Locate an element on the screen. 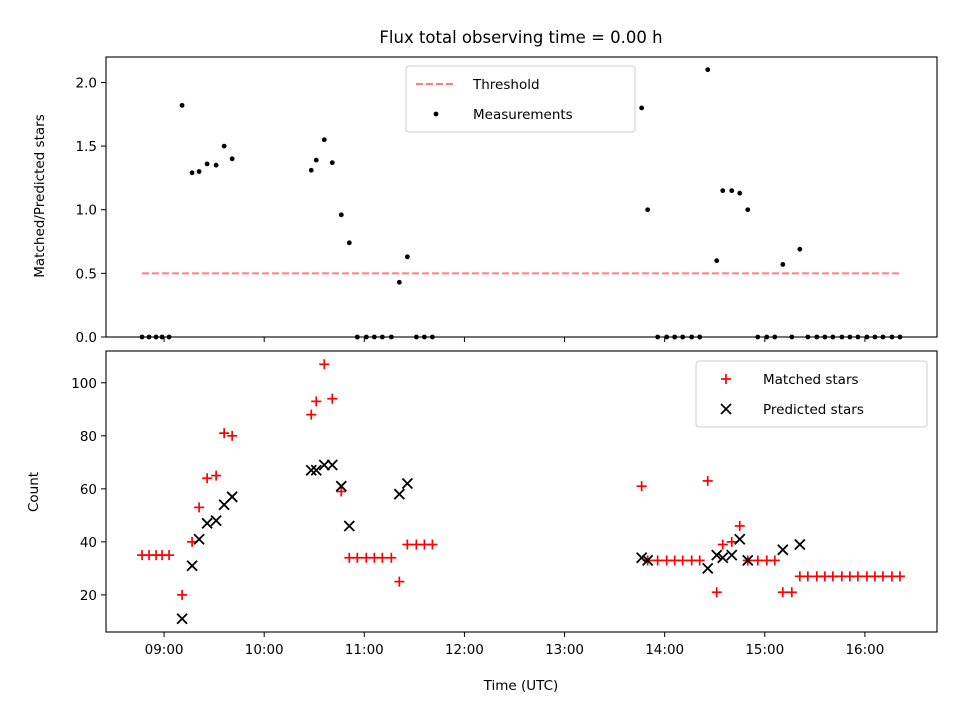  bottom-x-tick-label: 16:00 is located at coordinates (864, 650).